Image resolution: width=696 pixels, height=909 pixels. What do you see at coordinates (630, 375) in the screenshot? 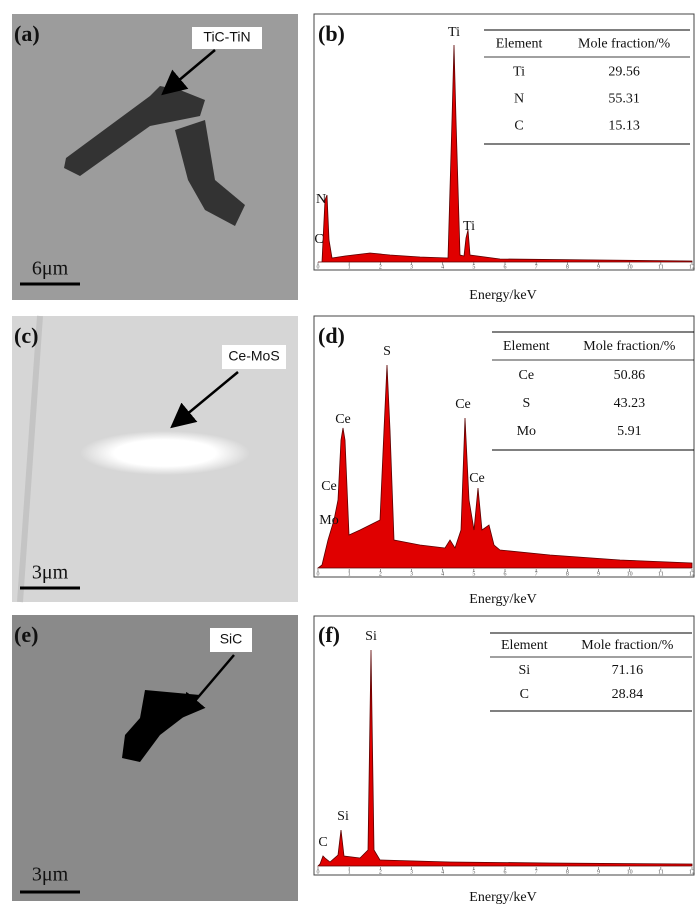
I see `table-cell: 50.86` at bounding box center [630, 375].